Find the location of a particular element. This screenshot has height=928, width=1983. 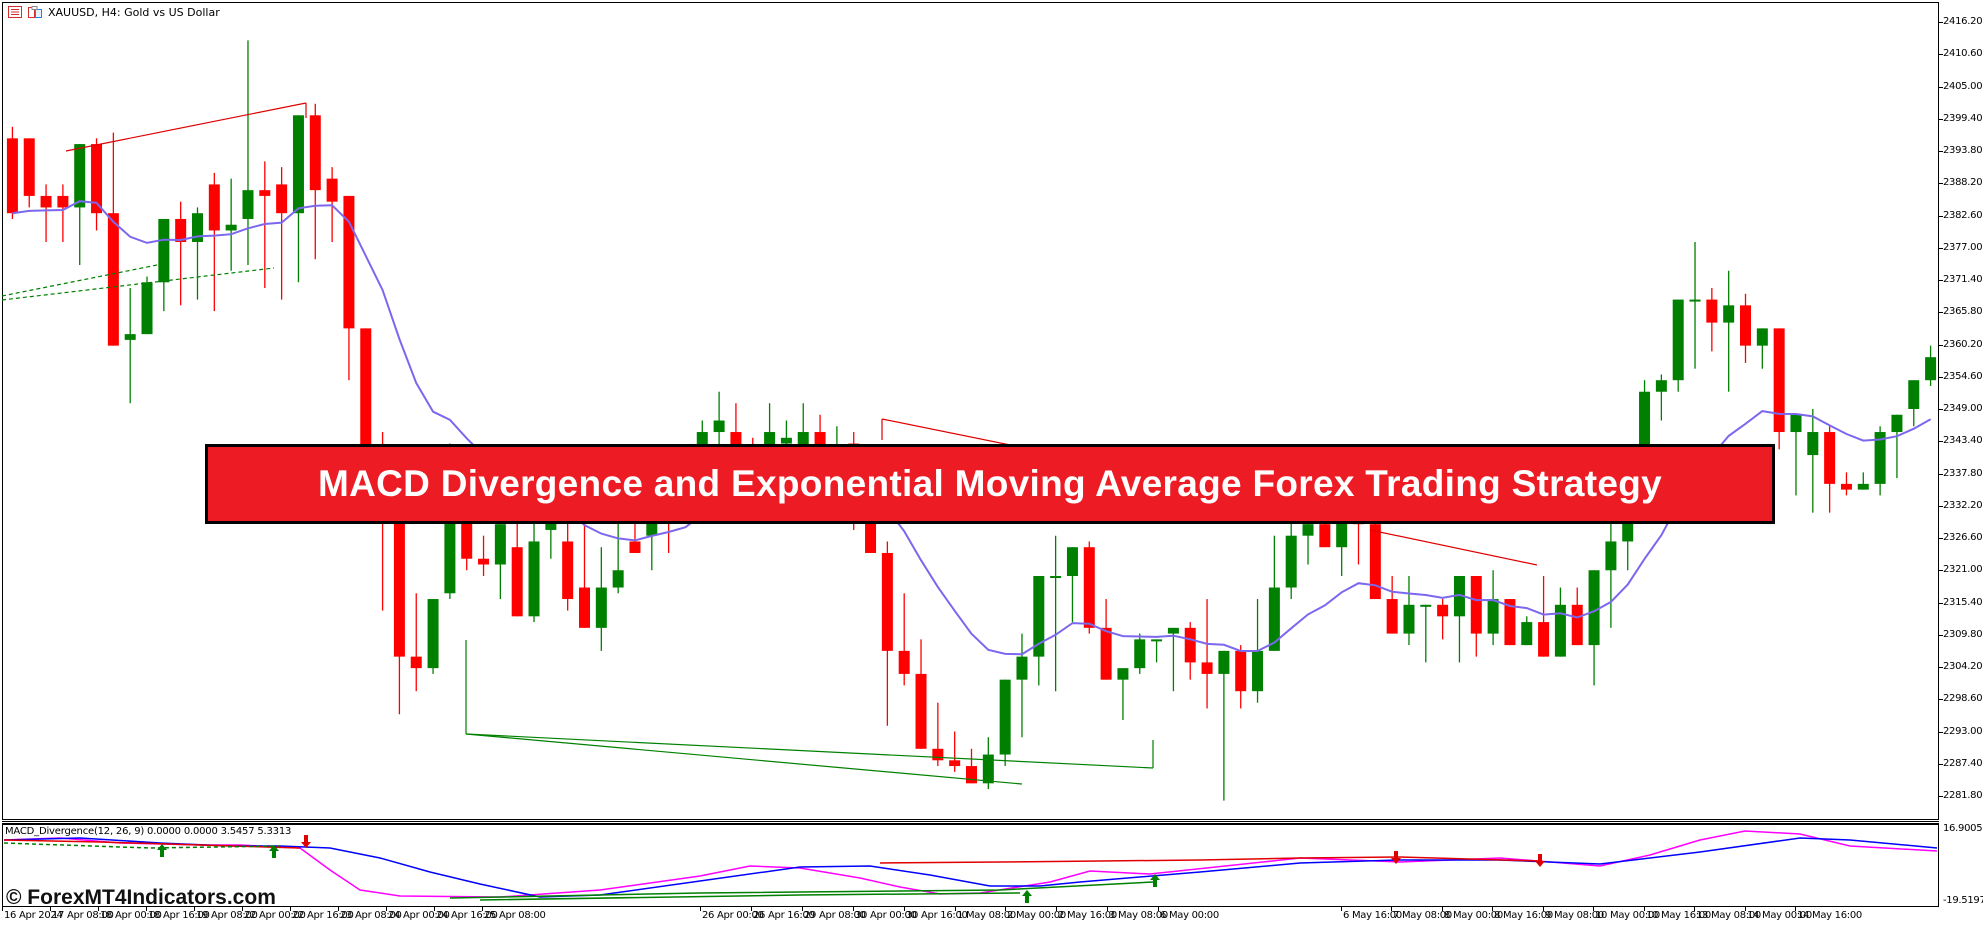

chart-window-icon is located at coordinates (35, 12).